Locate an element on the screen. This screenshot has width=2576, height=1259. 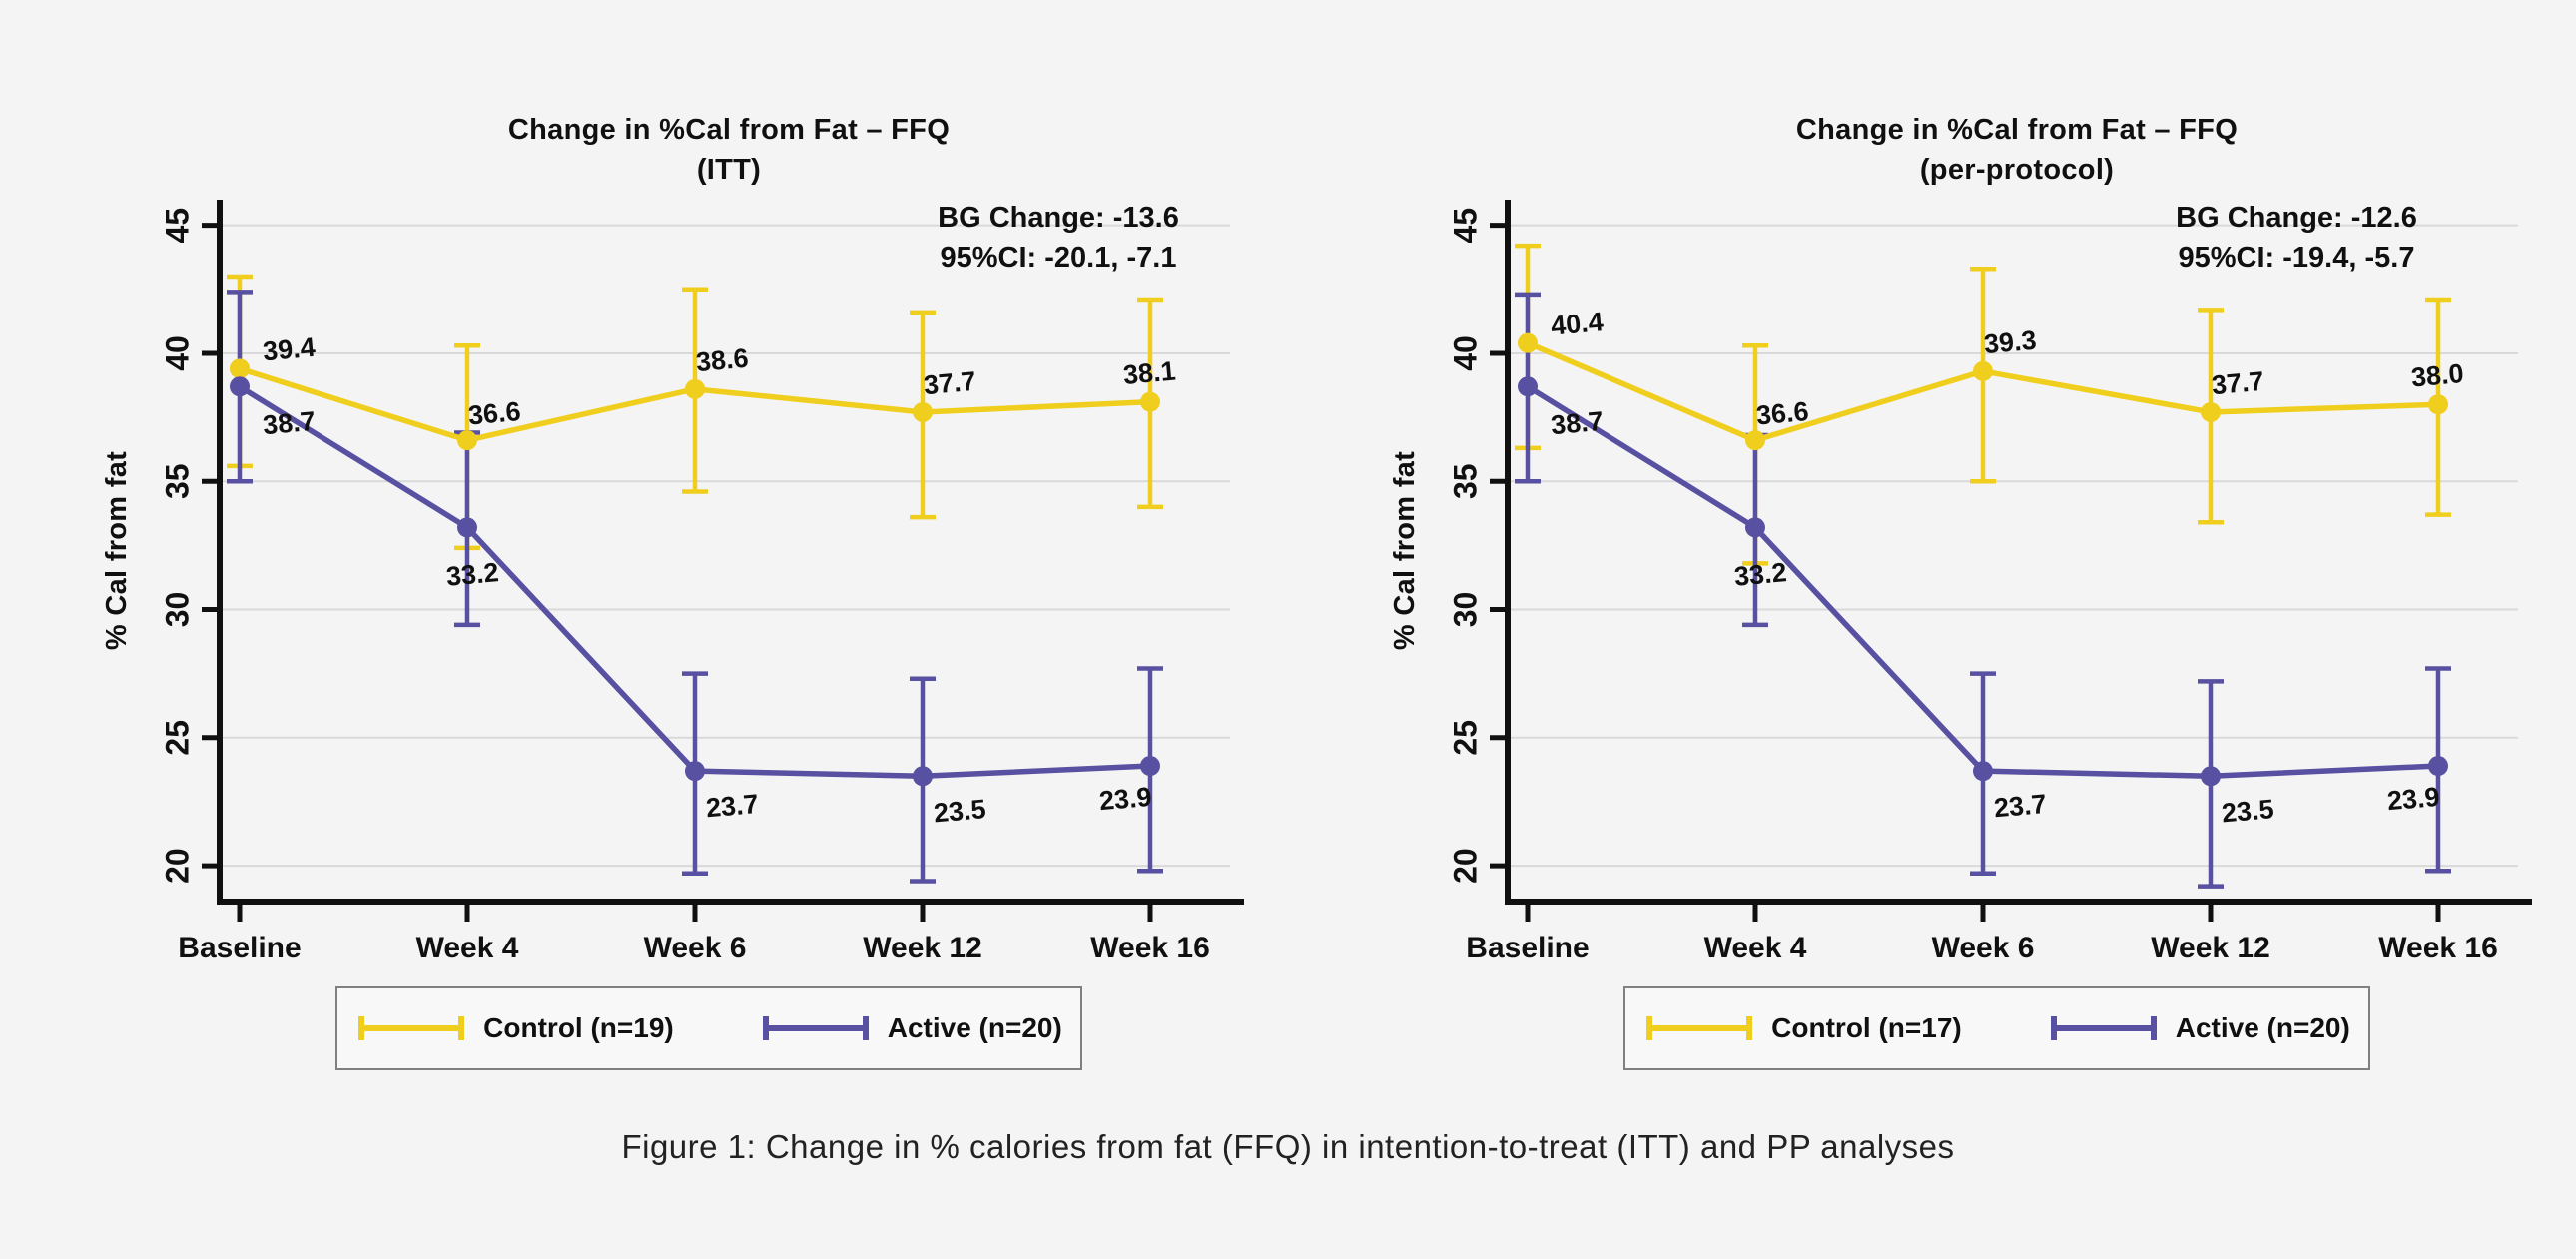
pp-chart-title-line2: (per-protocol) is located at coordinates (2017, 170).